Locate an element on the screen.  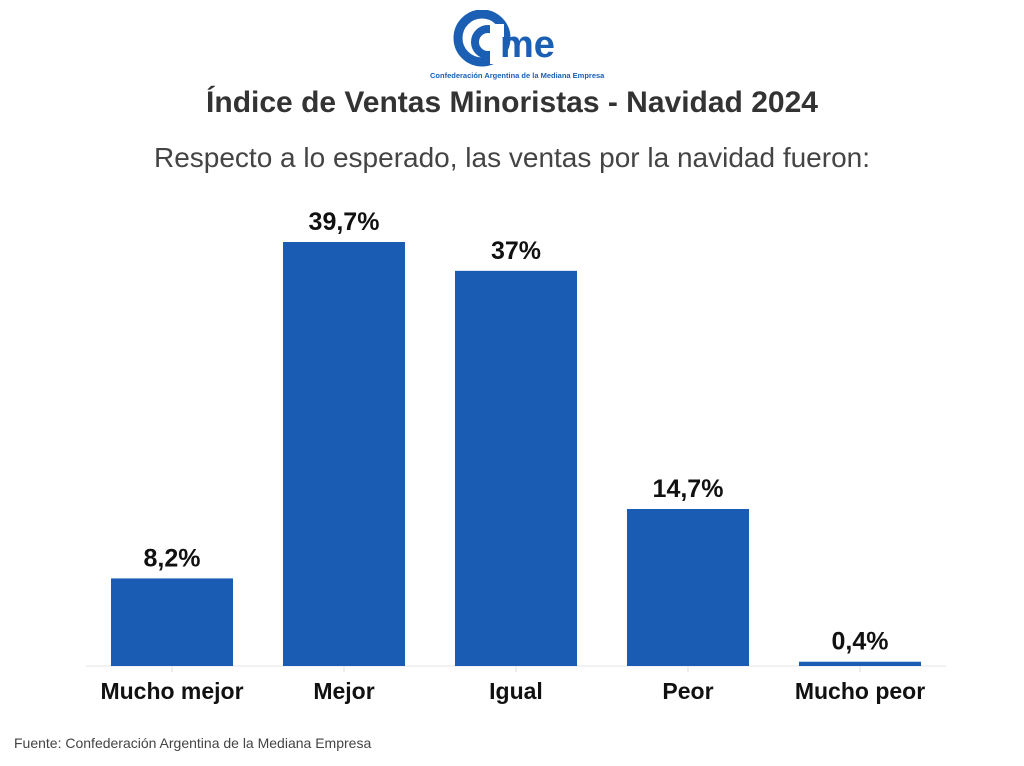
category-label-2: Igual is located at coordinates (516, 691).